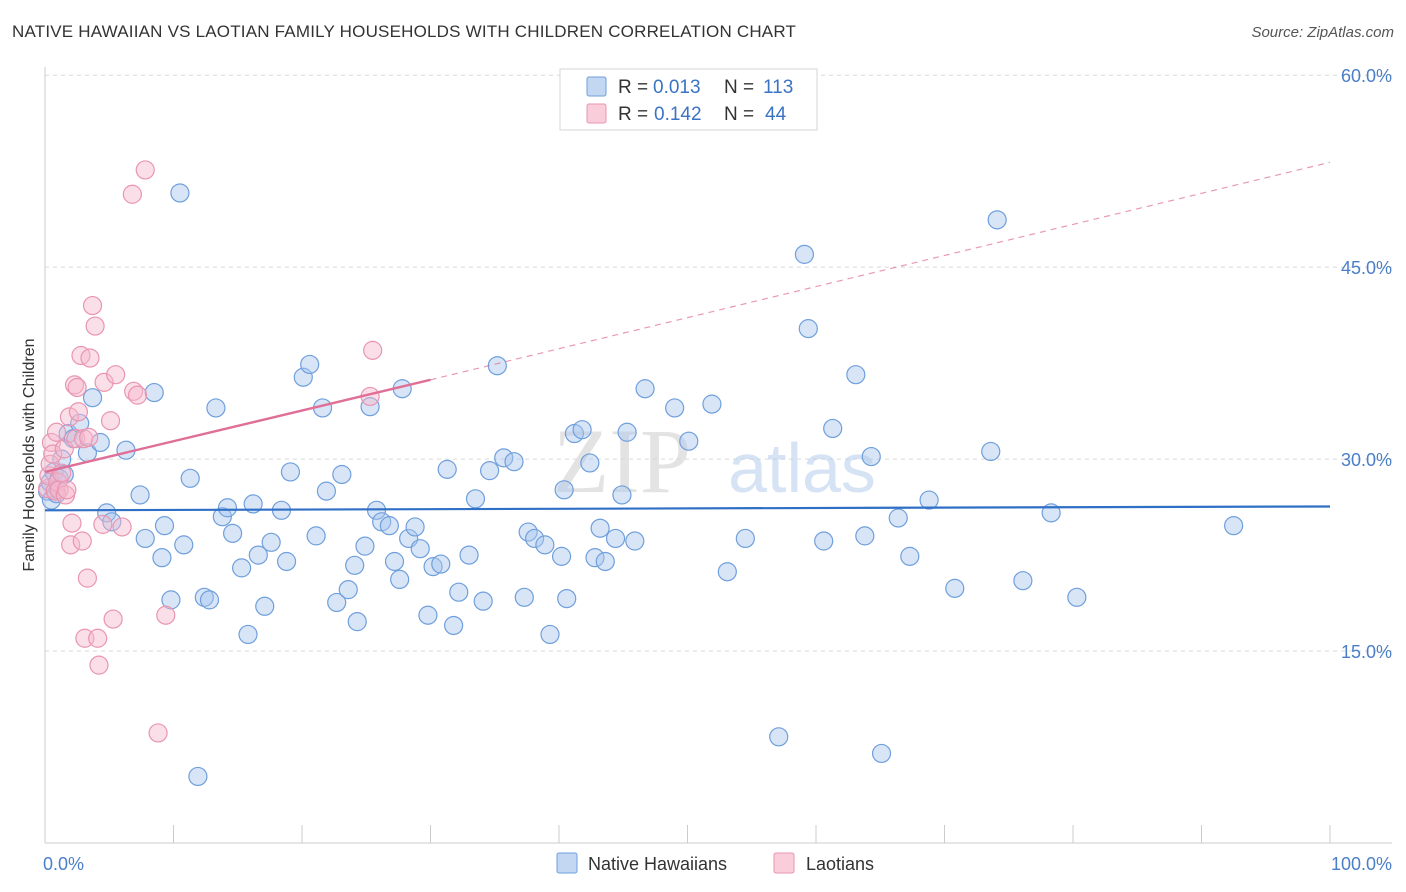  Describe the element at coordinates (1366, 652) in the screenshot. I see `y-tick-label: 15.0%` at that location.